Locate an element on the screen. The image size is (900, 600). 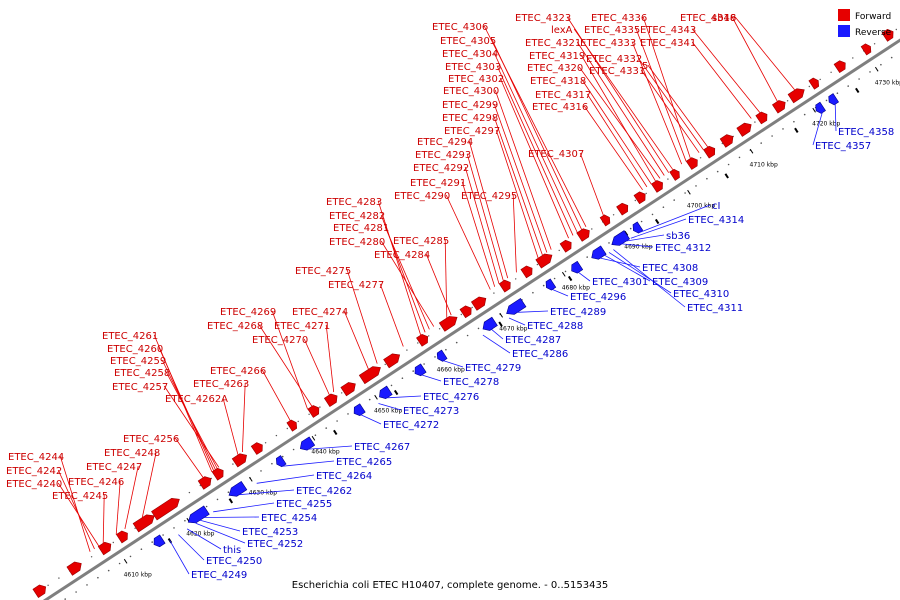
forward-gene-label: ETEC_4341 is located at coordinates (668, 43).